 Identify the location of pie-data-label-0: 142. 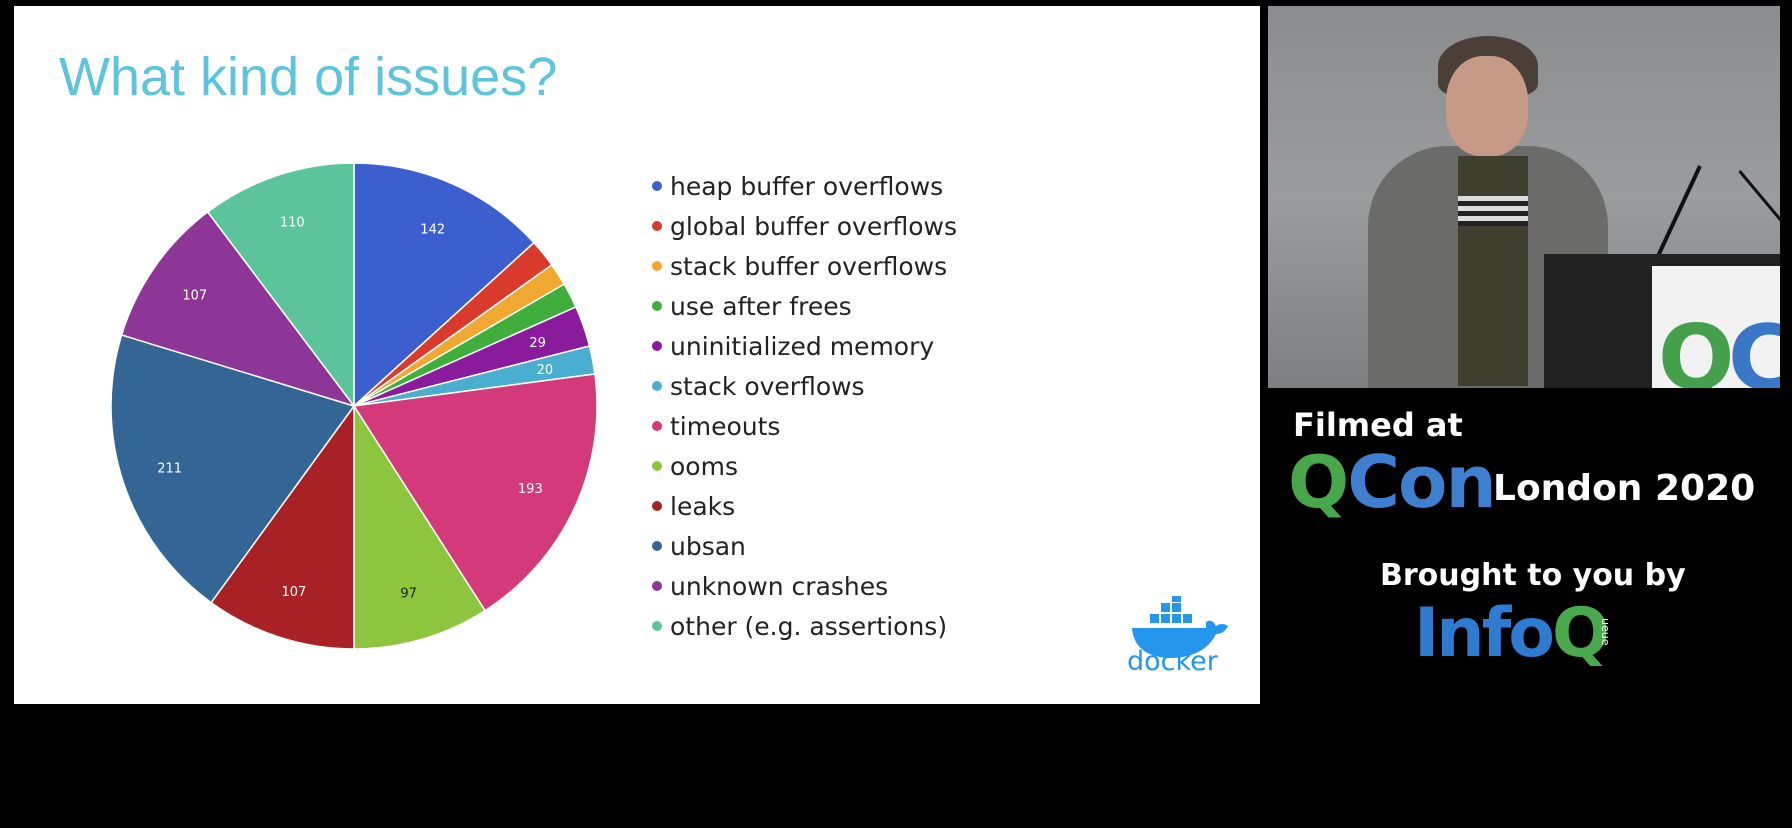
(432, 229).